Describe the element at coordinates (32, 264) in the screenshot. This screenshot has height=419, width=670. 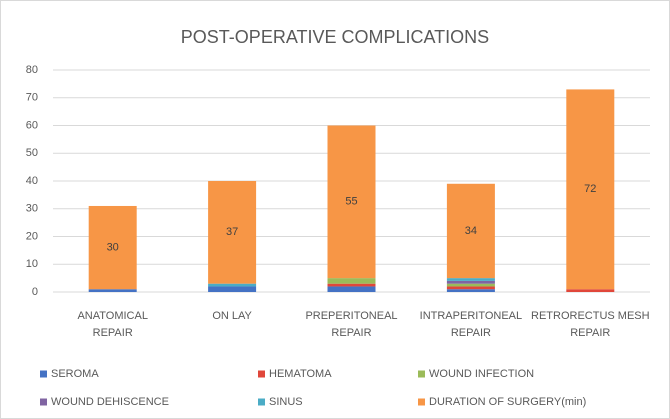
I see `y-tick-label: 10` at that location.